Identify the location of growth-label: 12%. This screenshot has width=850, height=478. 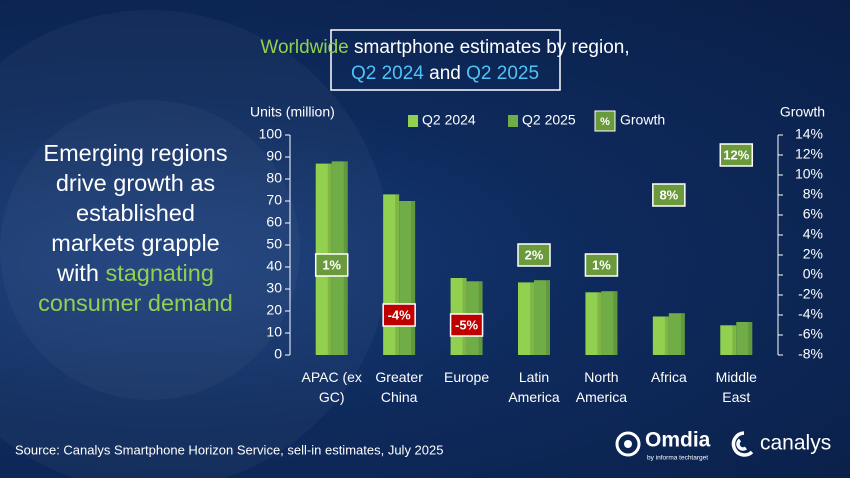
(736, 154).